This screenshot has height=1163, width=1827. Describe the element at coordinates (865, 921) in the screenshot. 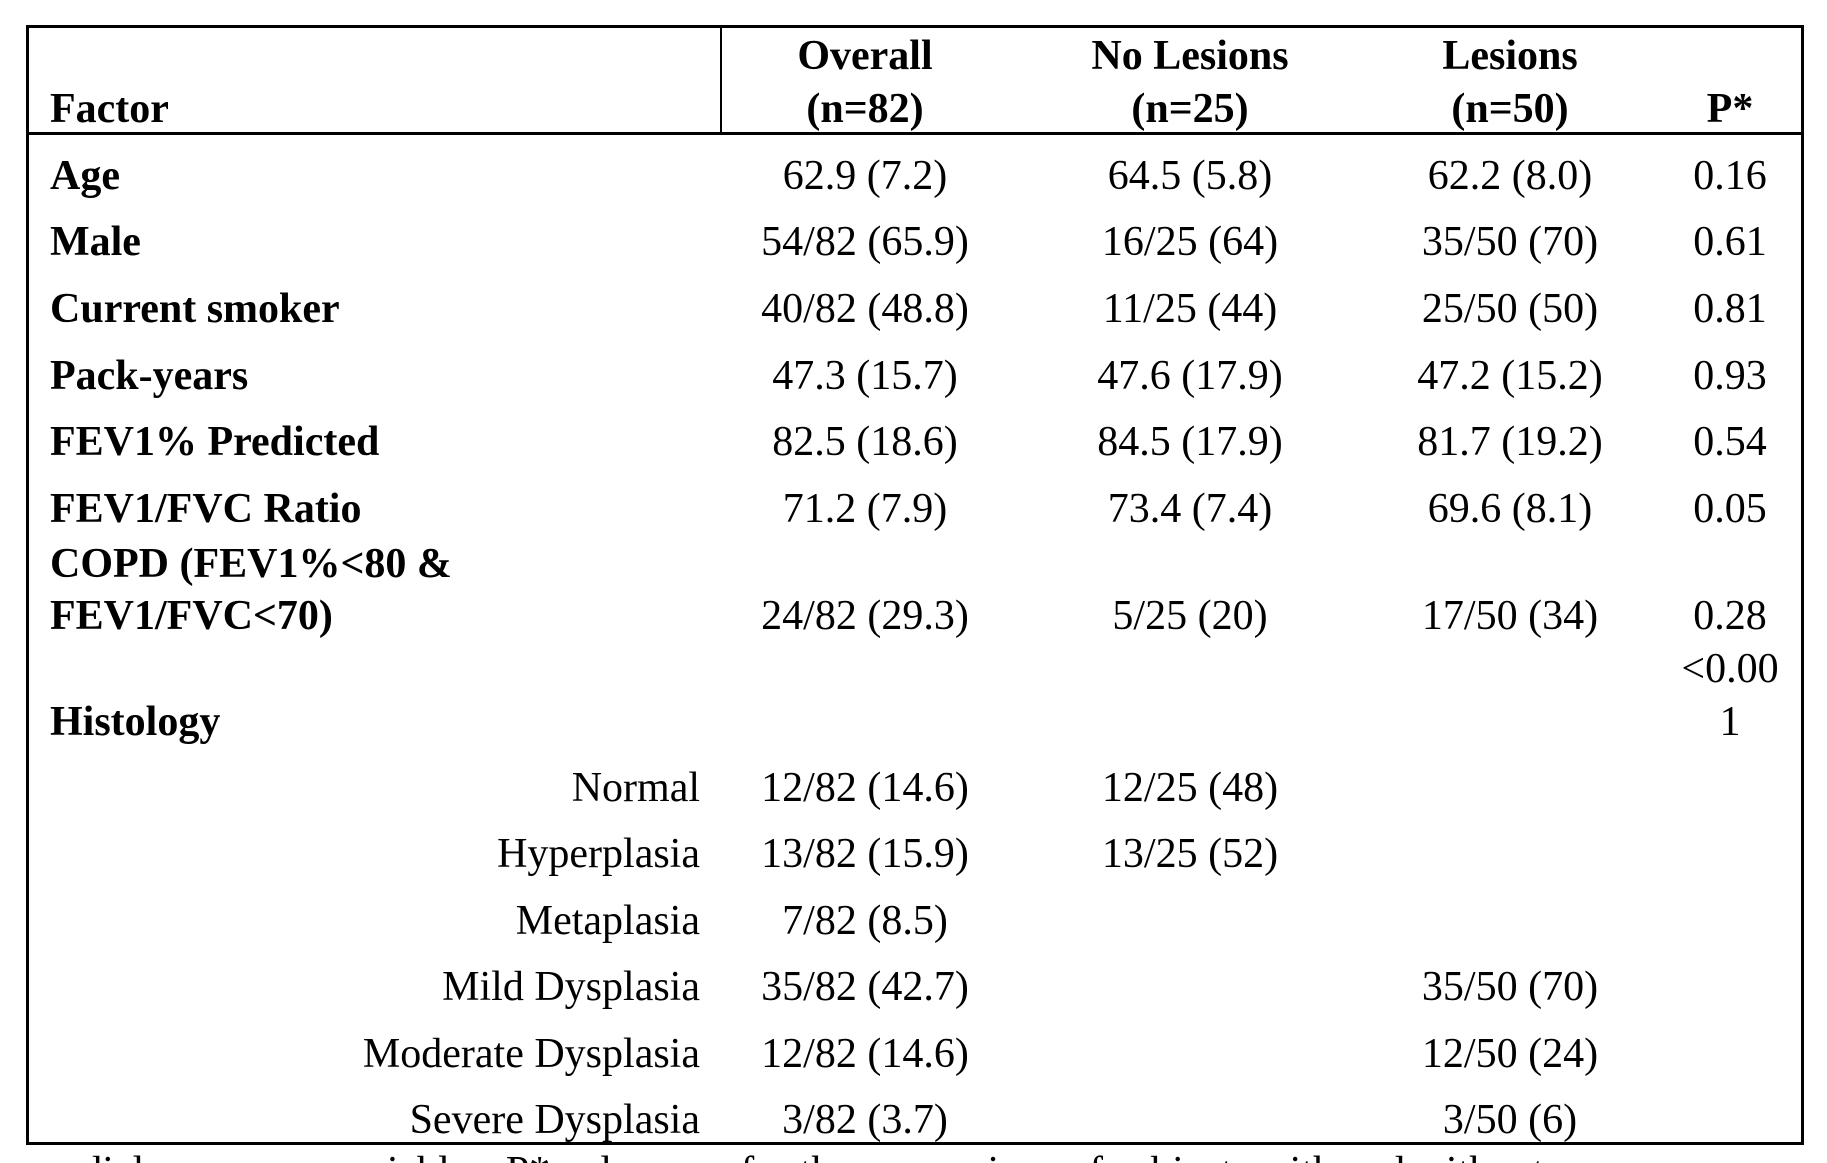

I see `histology-subrow-overall: 7/82 (8.5)` at that location.